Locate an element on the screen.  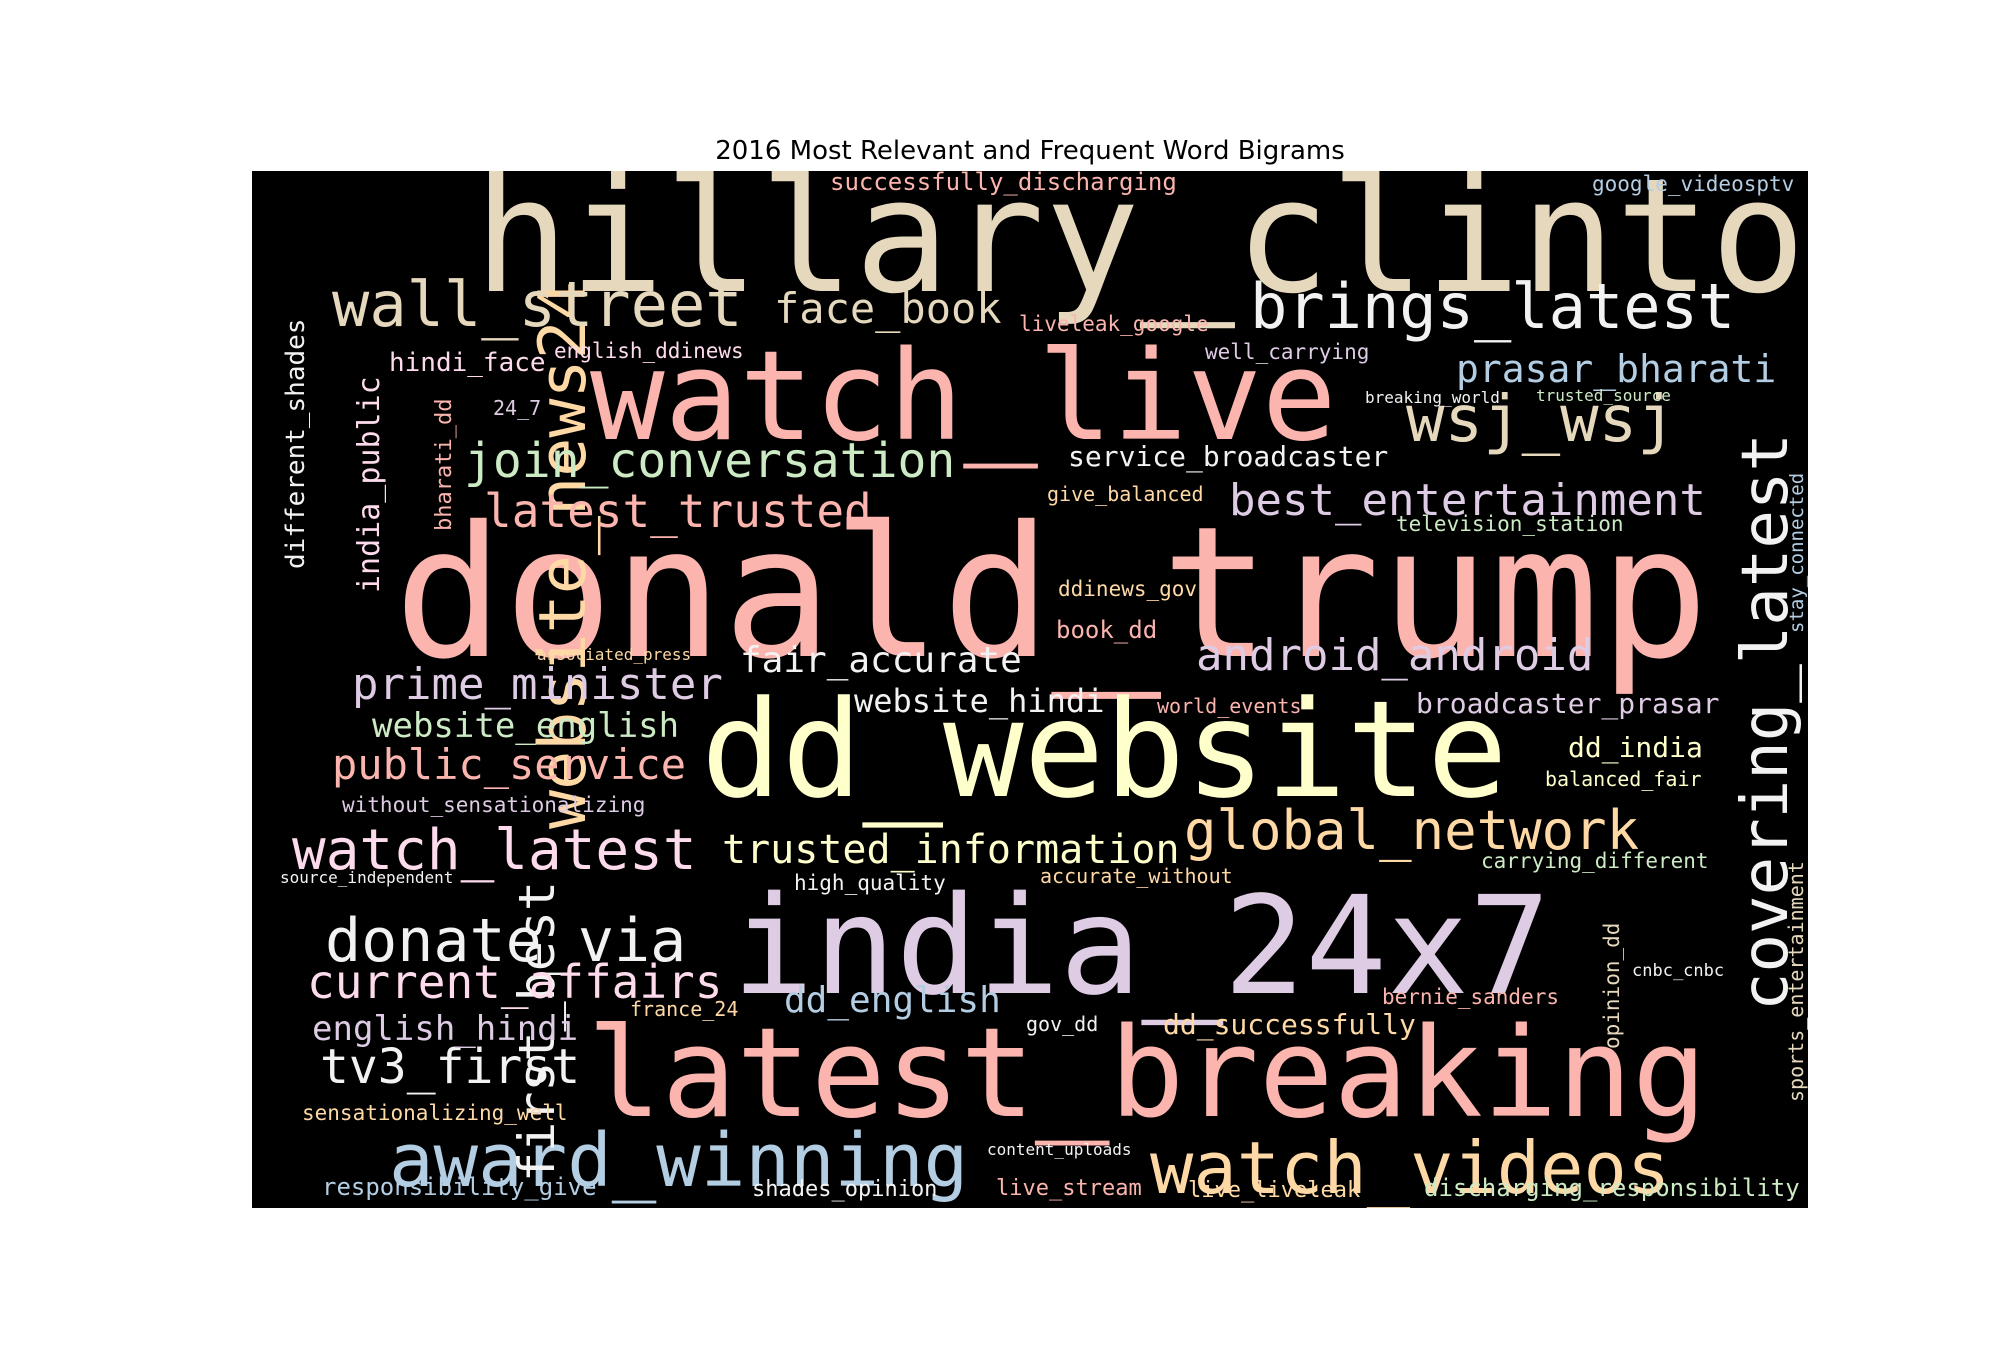
word-service-broadcaster: service_broadcaster is located at coordinates (1228, 457).